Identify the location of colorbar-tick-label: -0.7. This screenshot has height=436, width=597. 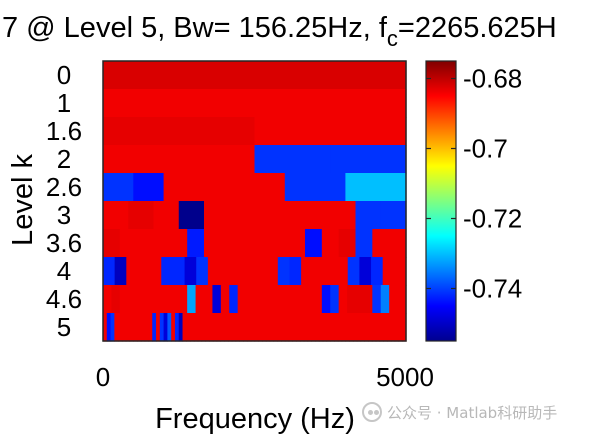
(485, 149).